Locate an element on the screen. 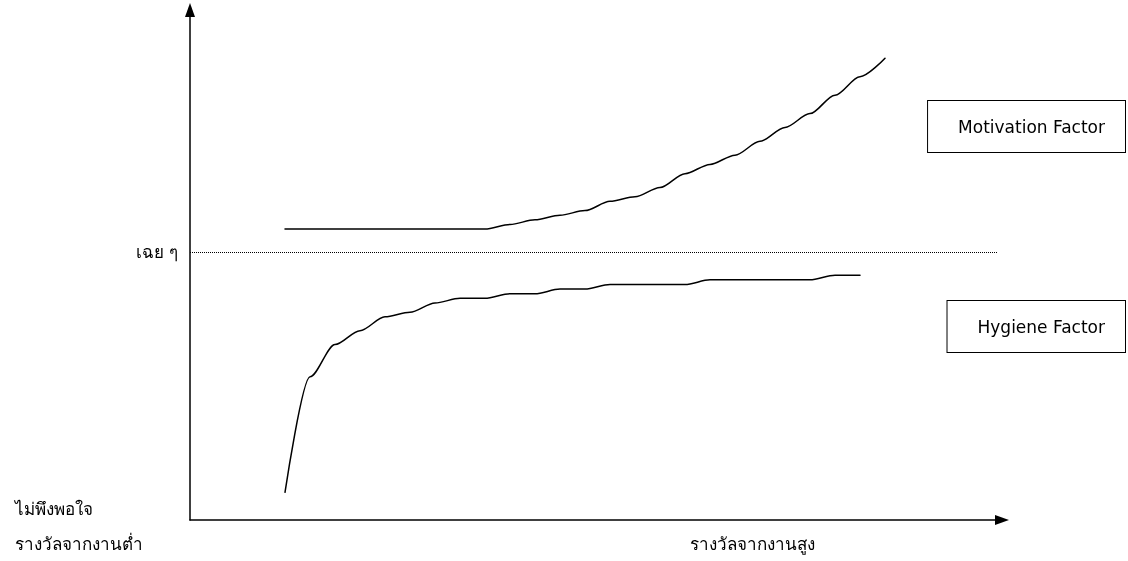 This screenshot has width=1128, height=561. text: รางวัลจากงานต่ำ is located at coordinates (79, 542).